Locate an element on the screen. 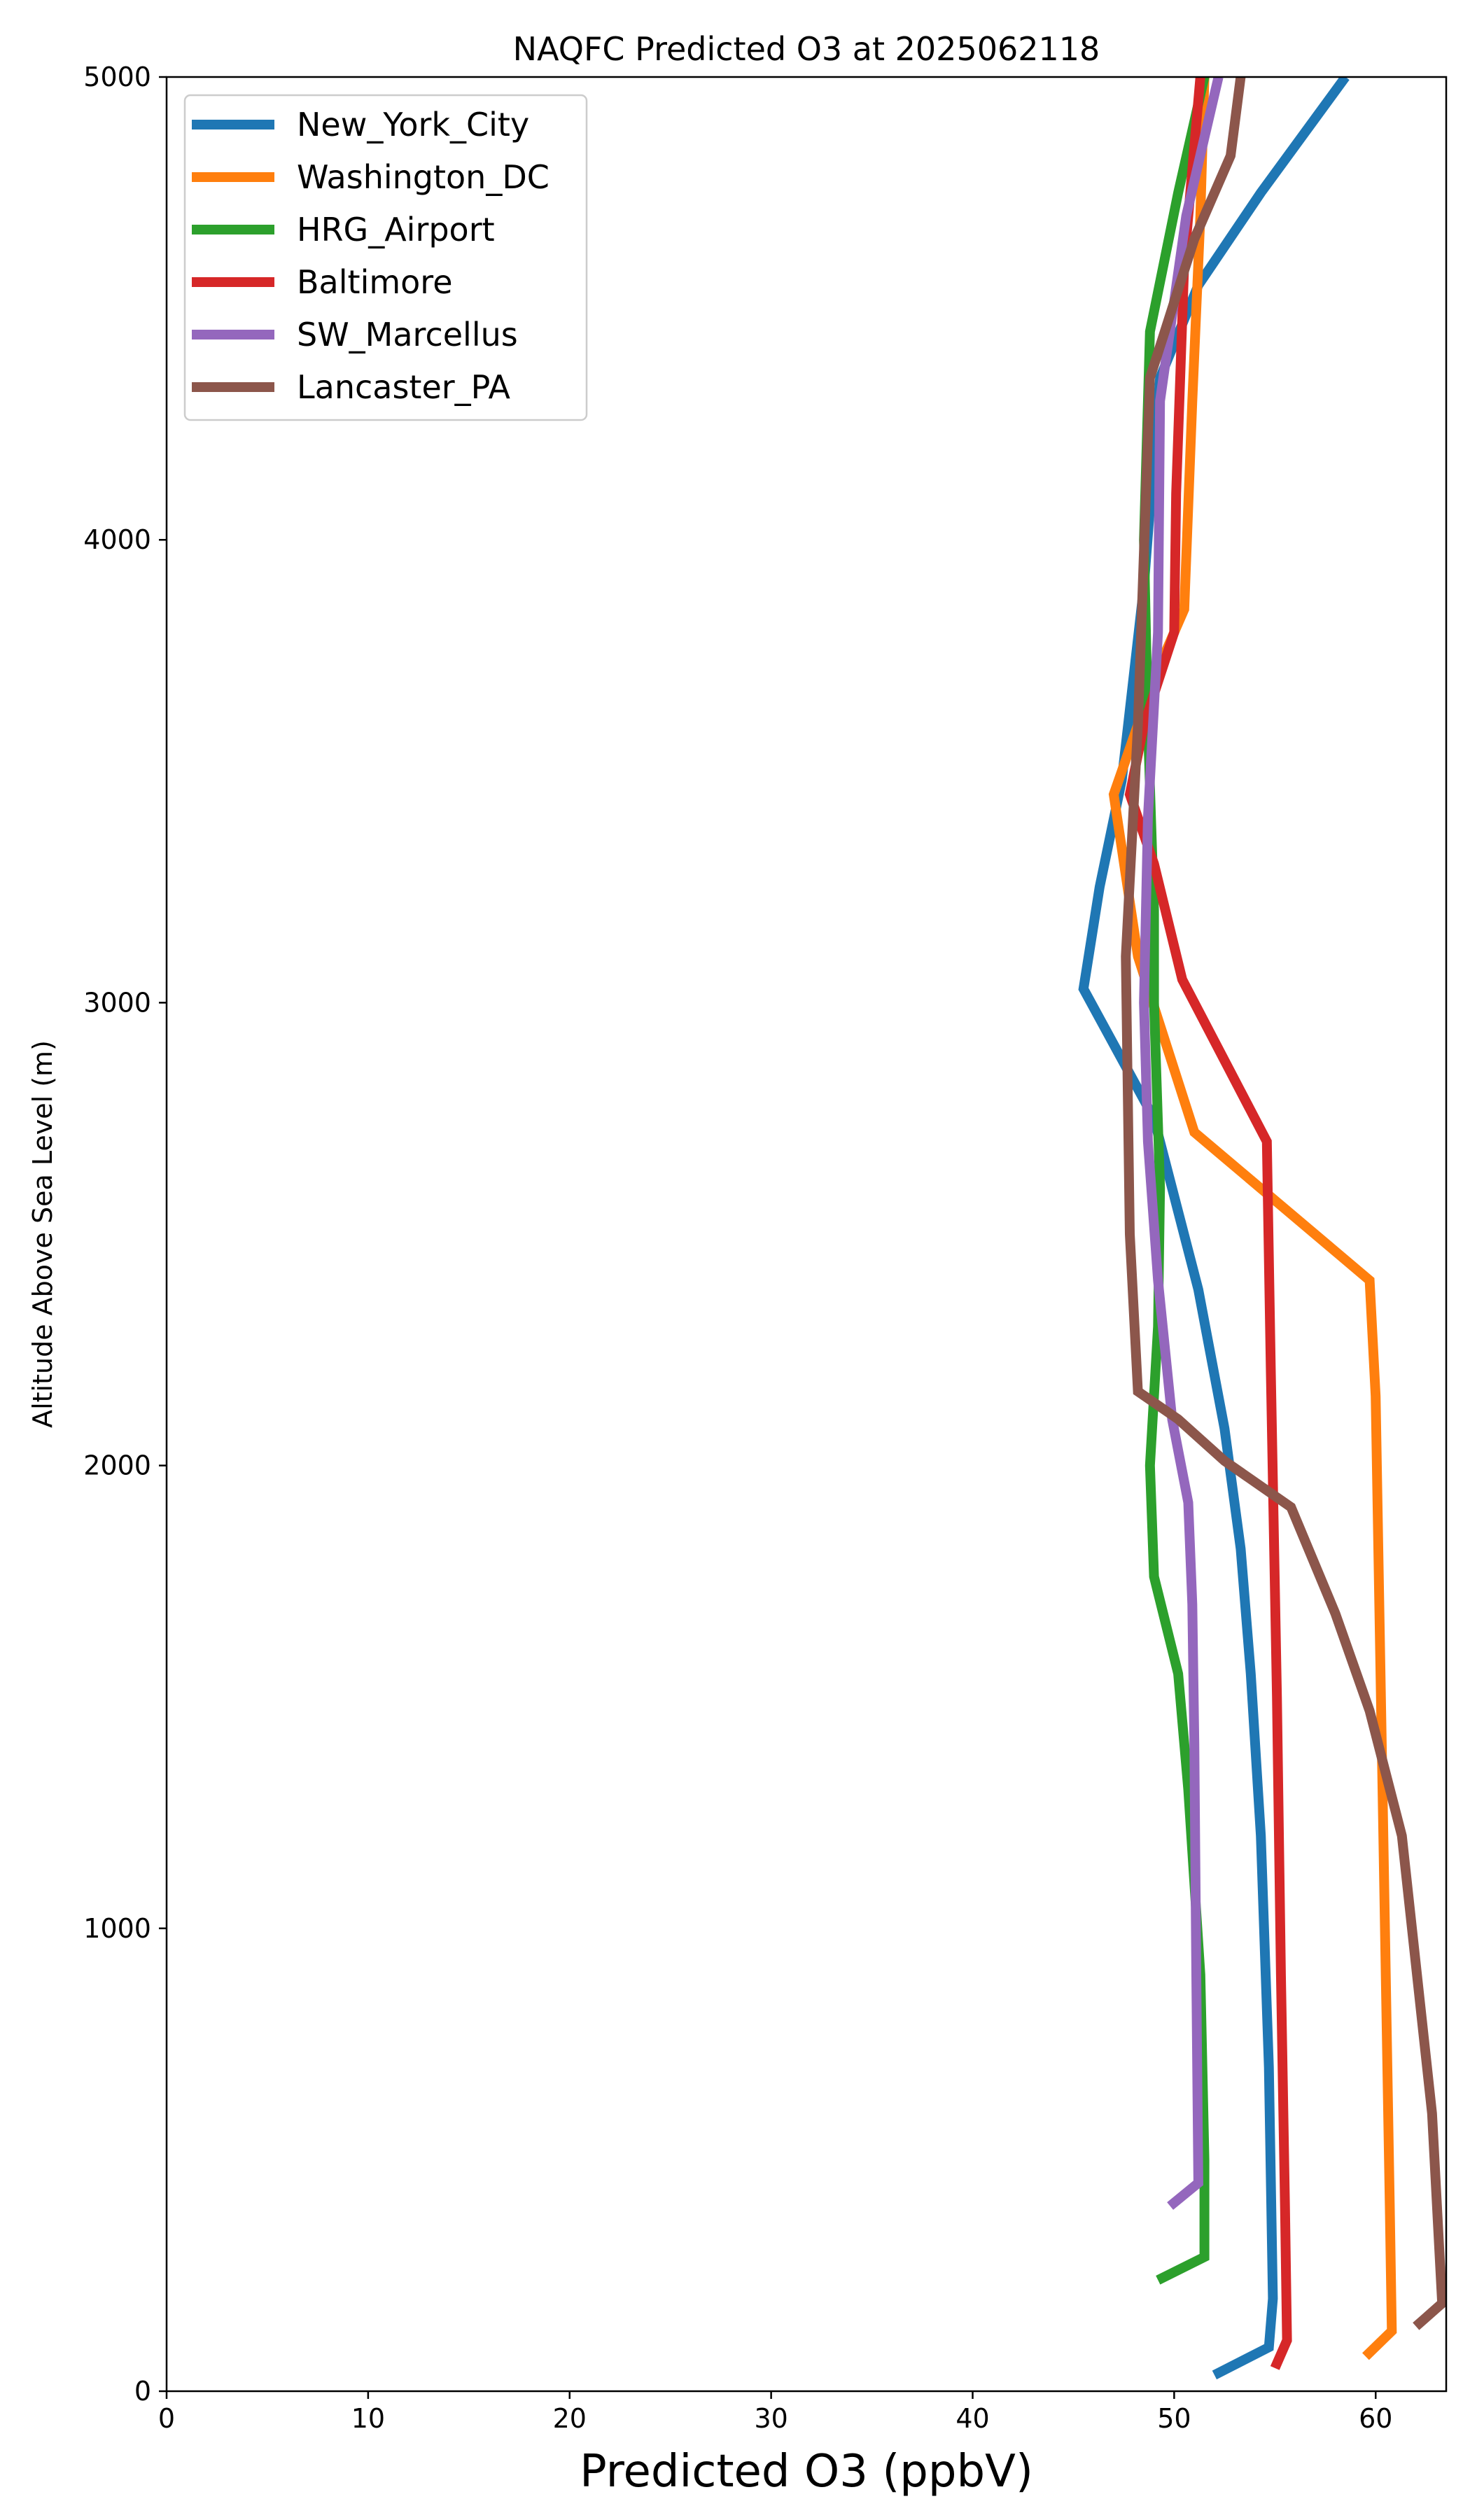  y-tick-label: 1000 is located at coordinates (117, 1928).